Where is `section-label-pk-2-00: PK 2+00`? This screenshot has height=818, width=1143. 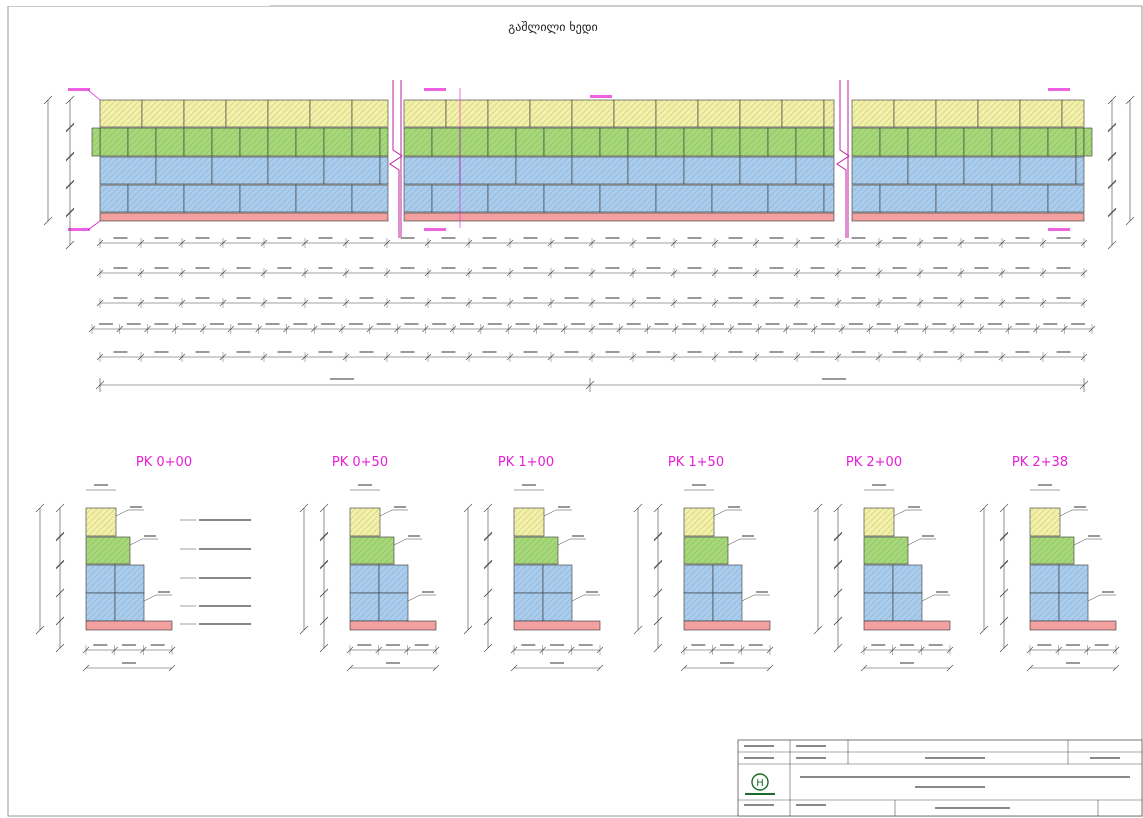
section-label-pk-2-00: PK 2+00 is located at coordinates (874, 462).